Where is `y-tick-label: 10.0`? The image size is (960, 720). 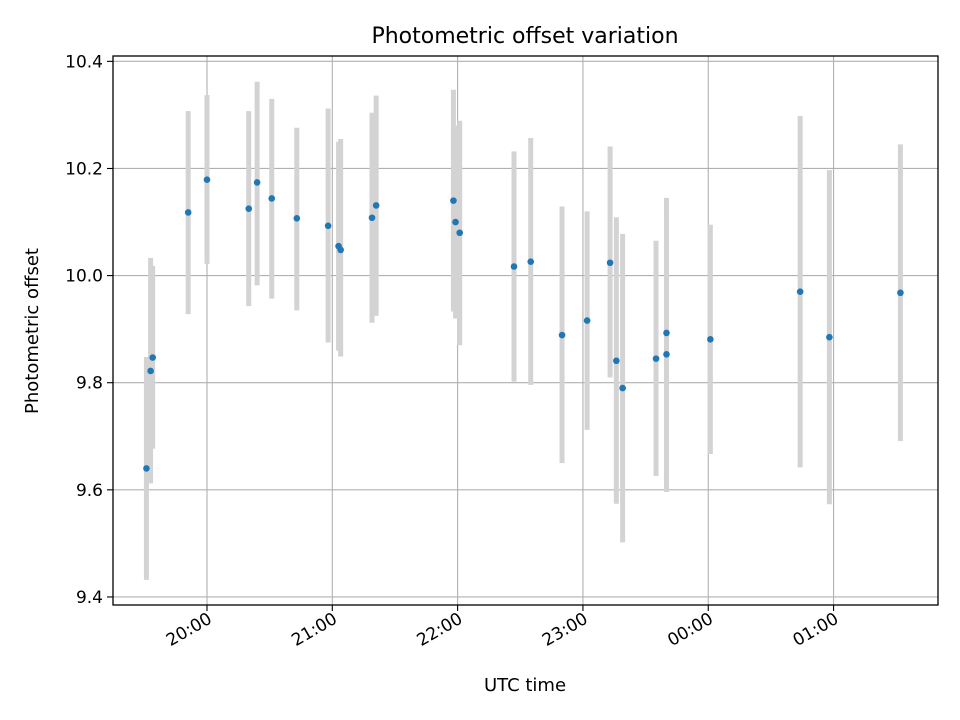
y-tick-label: 10.0 is located at coordinates (84, 277).